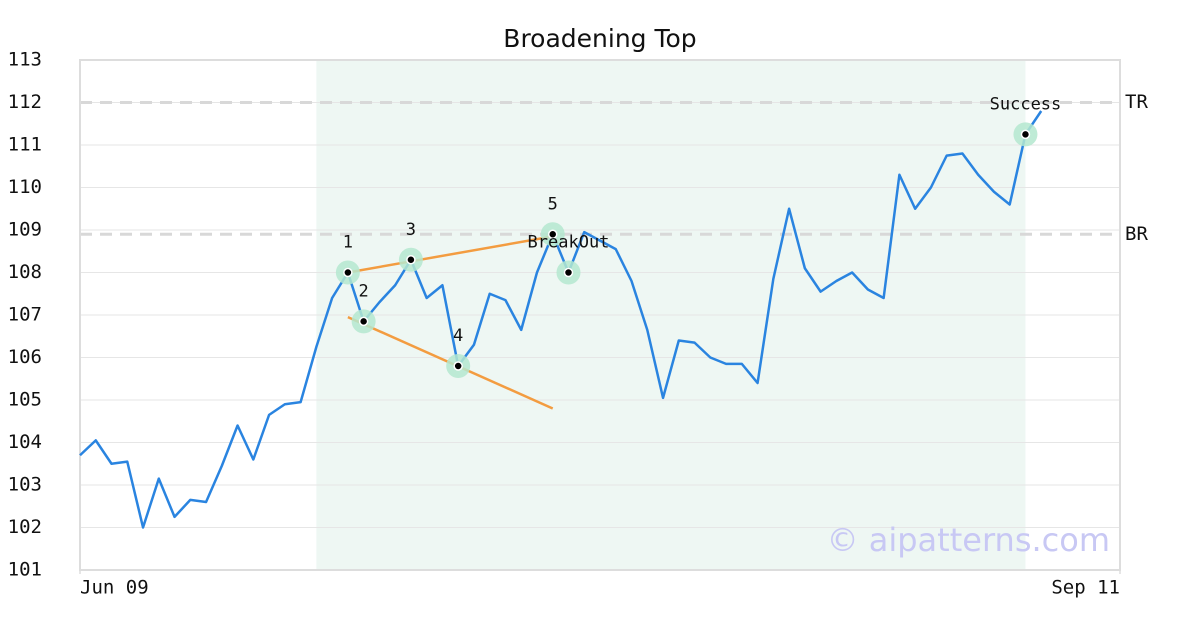 This screenshot has height=630, width=1200. What do you see at coordinates (25, 357) in the screenshot?
I see `y-tick-label: 106` at bounding box center [25, 357].